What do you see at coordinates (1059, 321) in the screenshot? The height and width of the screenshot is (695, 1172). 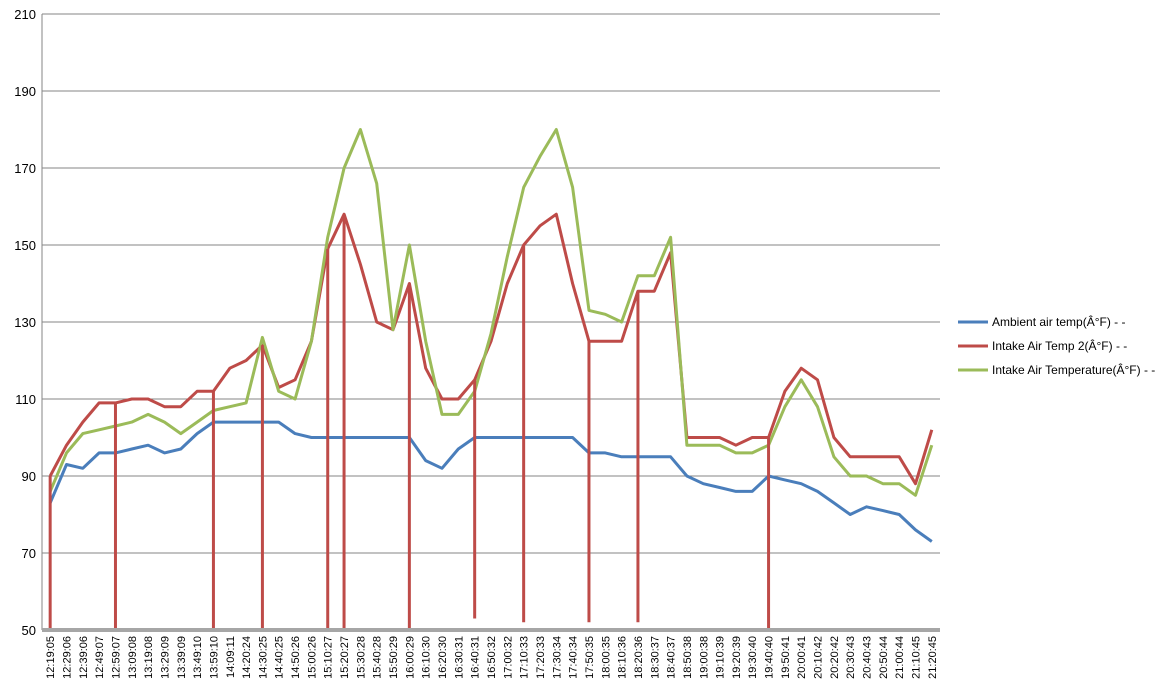 I see `legend-label: Ambient air temp(Â°F) - -` at bounding box center [1059, 321].